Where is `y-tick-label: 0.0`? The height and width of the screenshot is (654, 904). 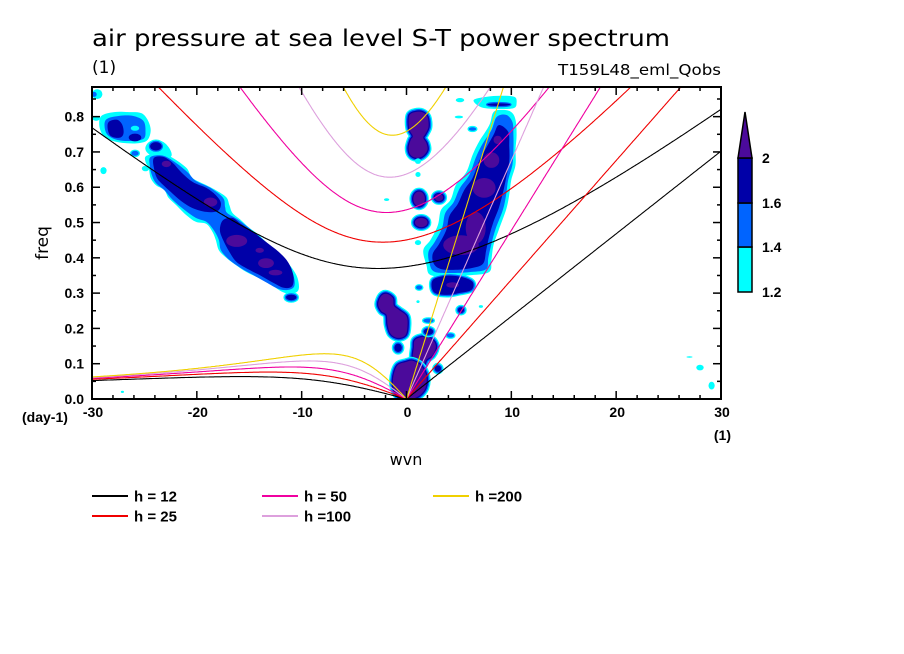
y-tick-label: 0.0 is located at coordinates (75, 399).